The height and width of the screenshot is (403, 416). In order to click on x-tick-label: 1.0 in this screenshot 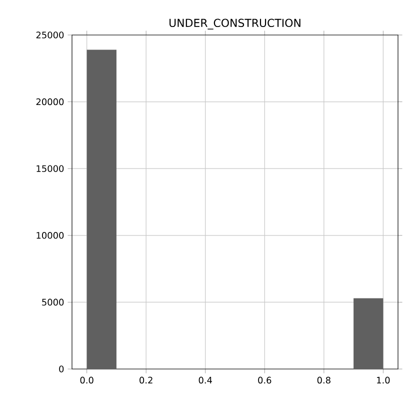, I will do `click(383, 380)`.